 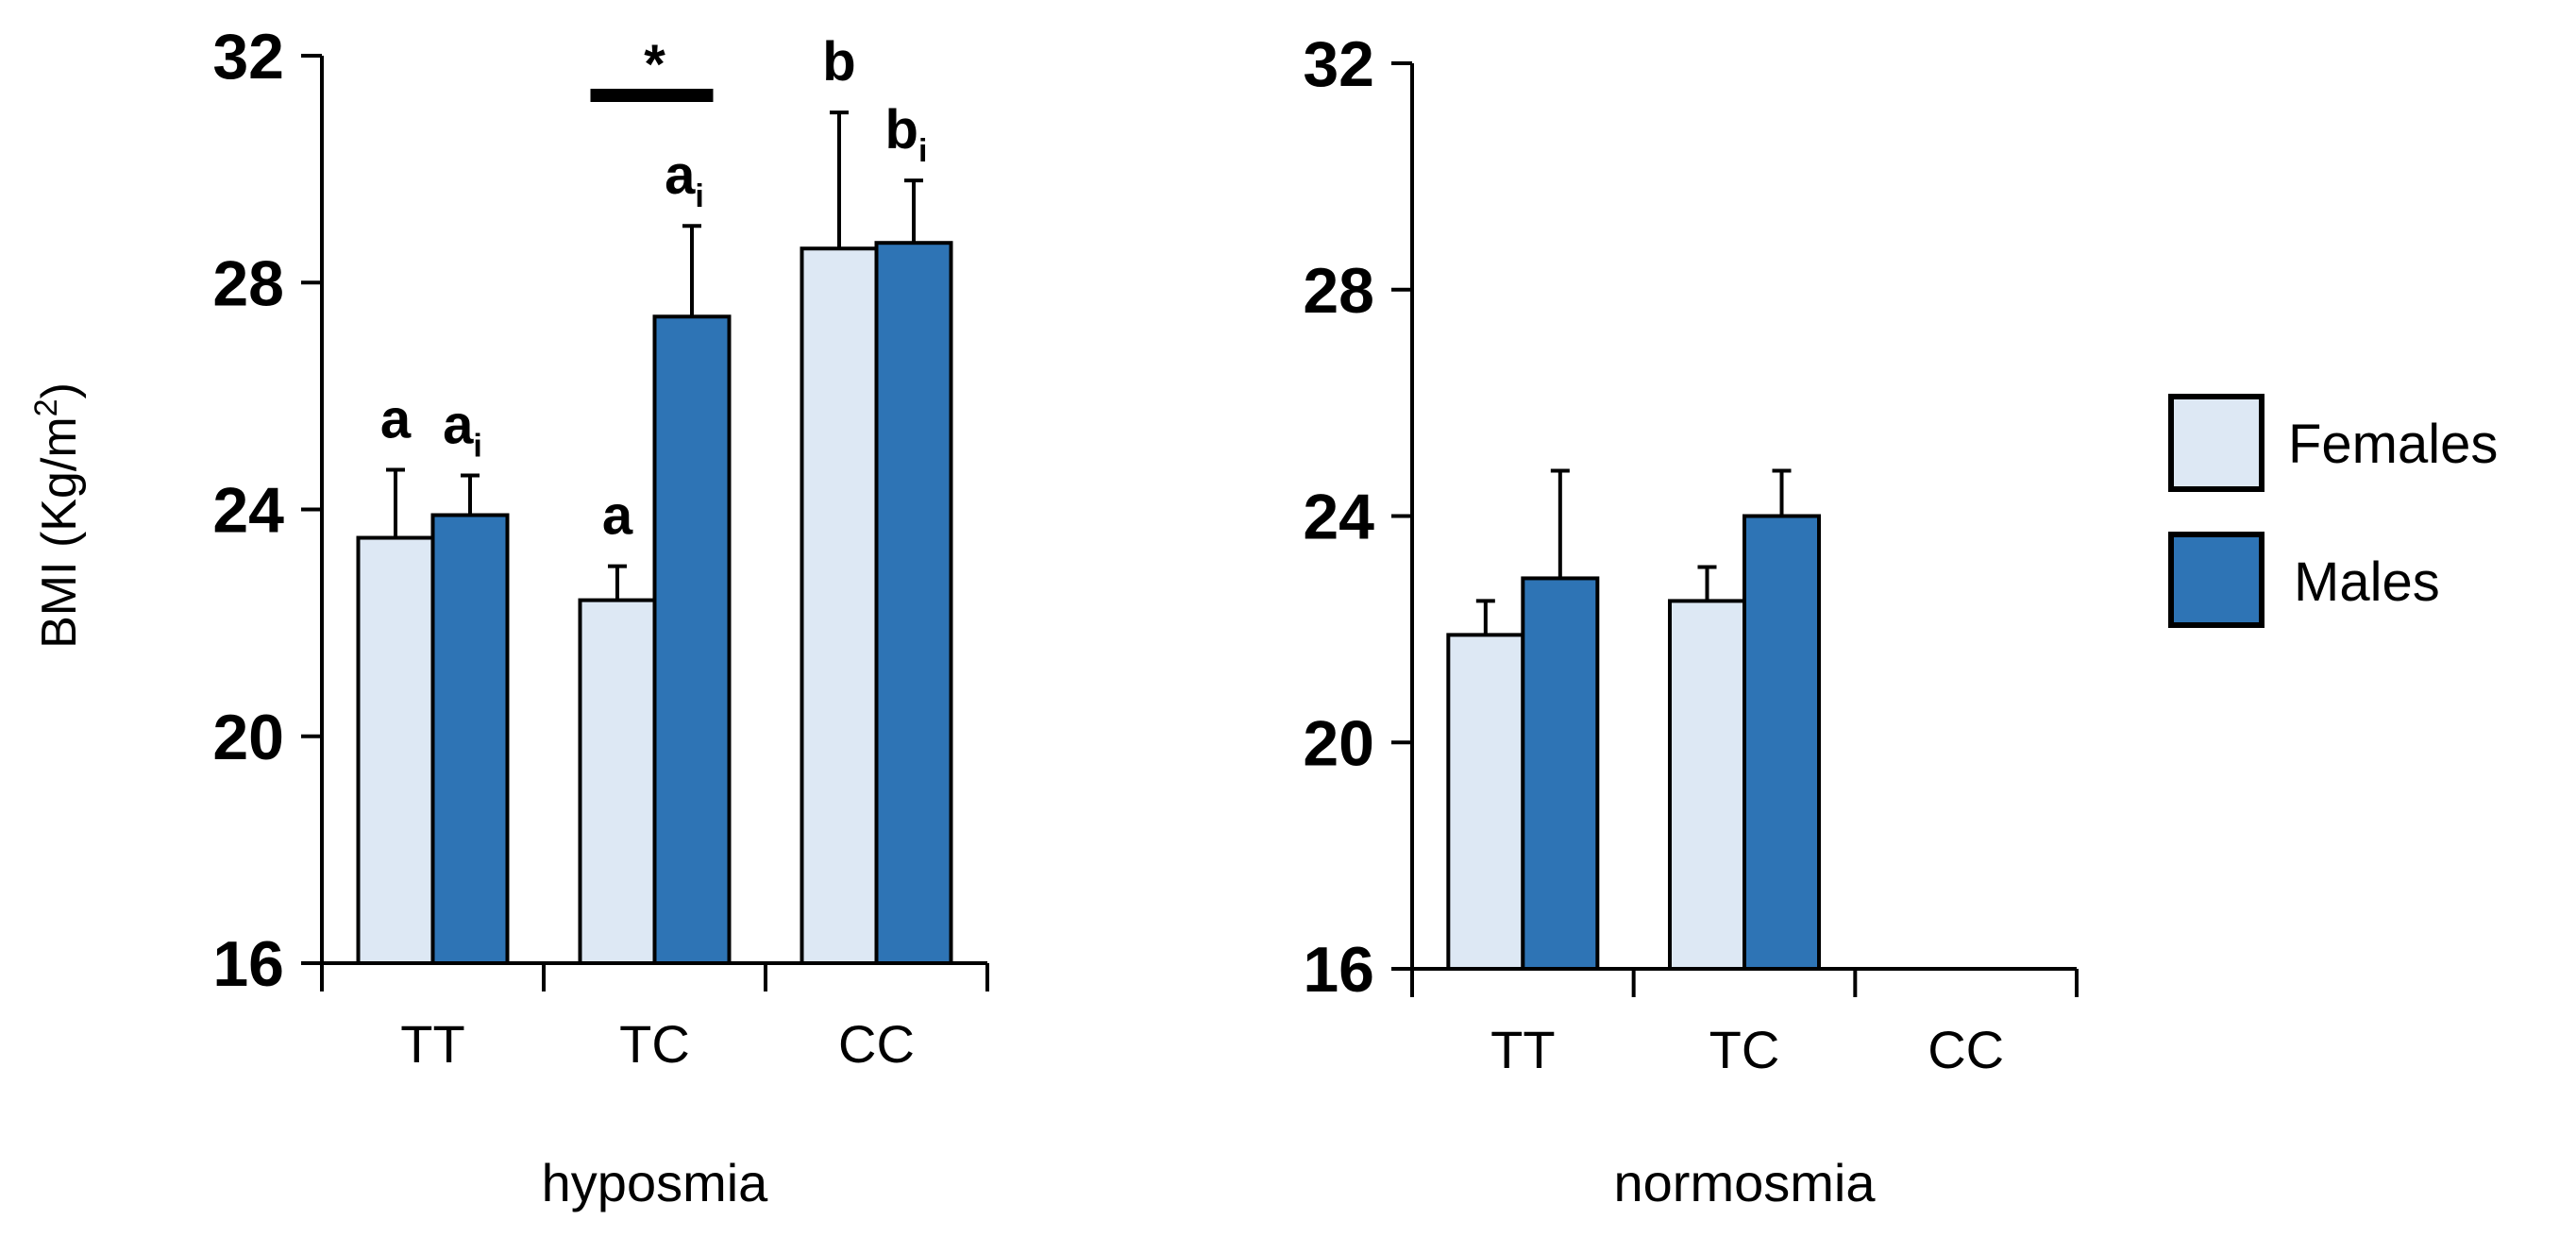 What do you see at coordinates (907, 134) in the screenshot?
I see `significance-letter: bi` at bounding box center [907, 134].